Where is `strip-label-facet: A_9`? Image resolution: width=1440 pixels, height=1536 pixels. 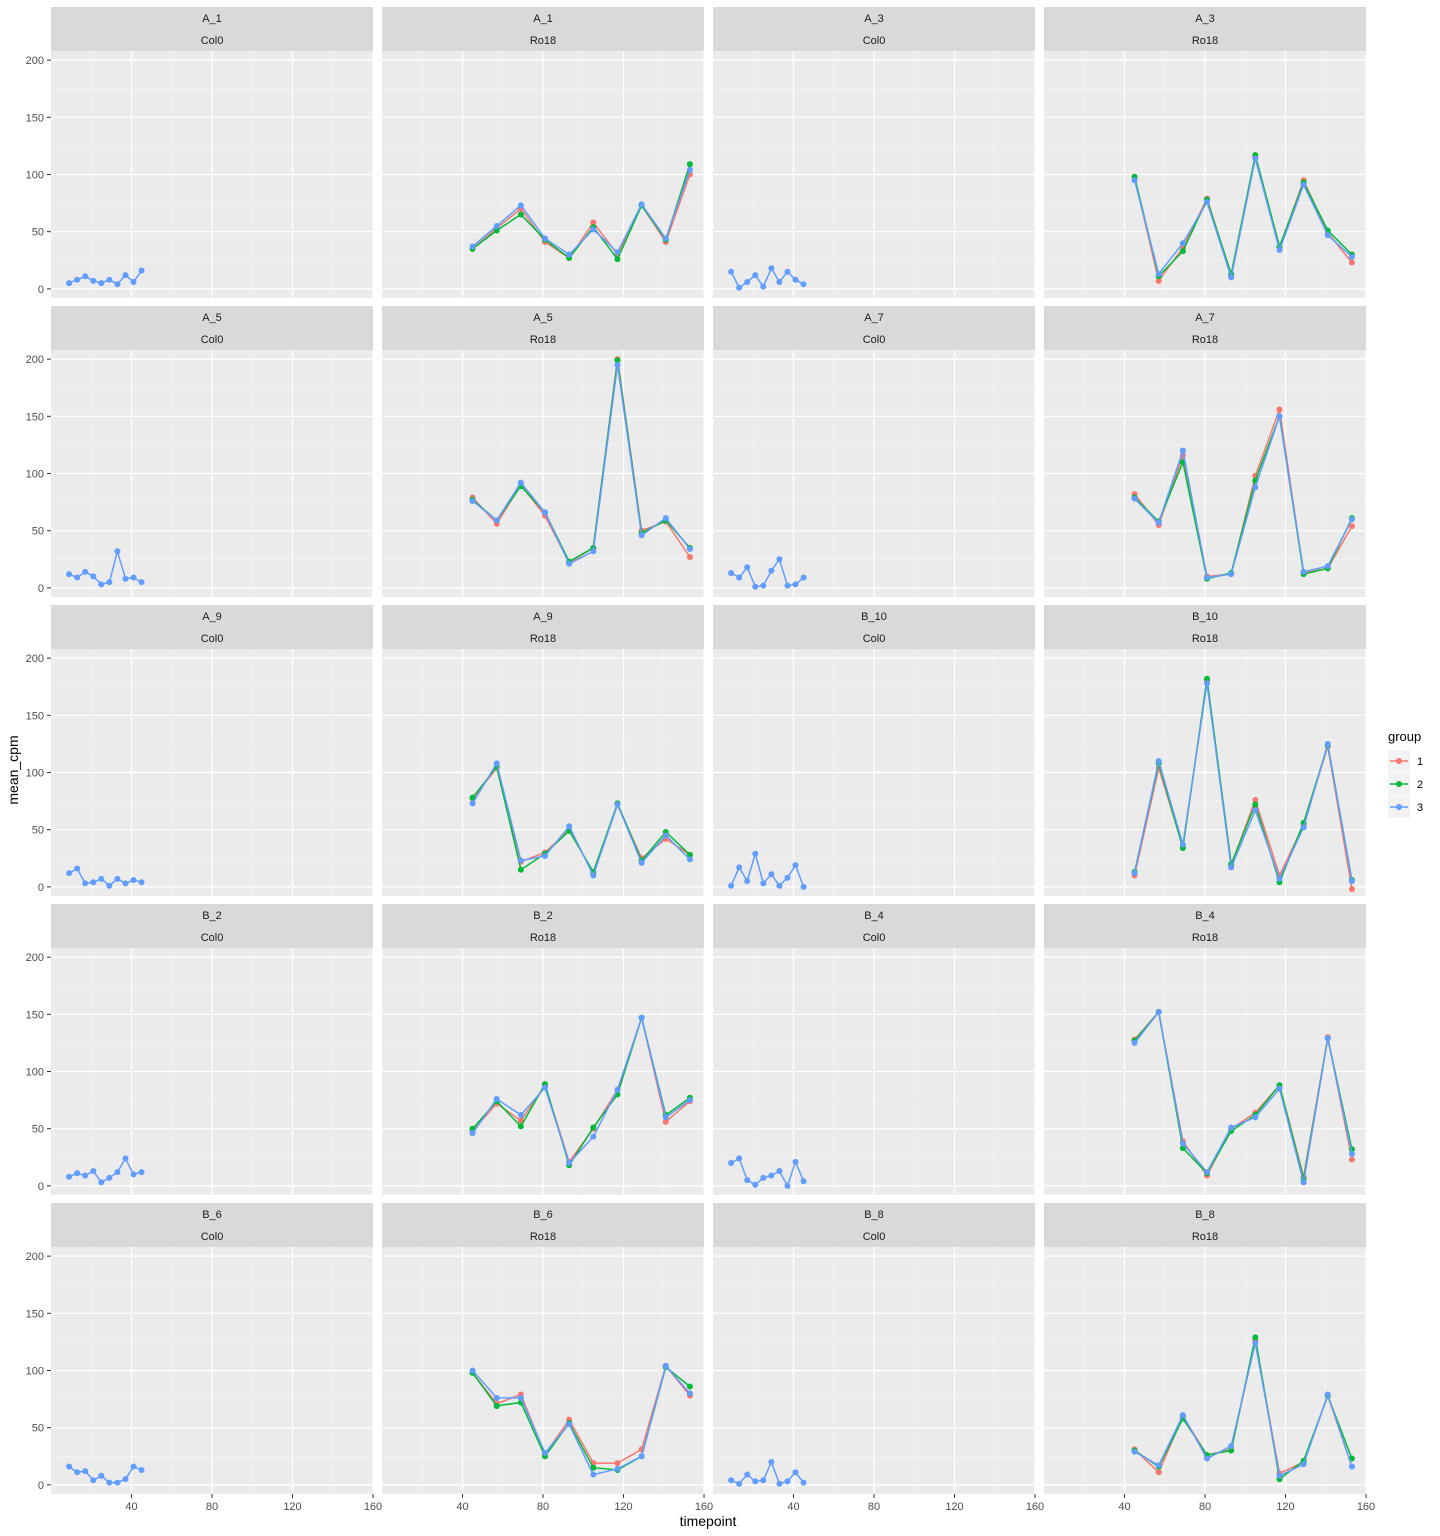
strip-label-facet: A_9 is located at coordinates (543, 617).